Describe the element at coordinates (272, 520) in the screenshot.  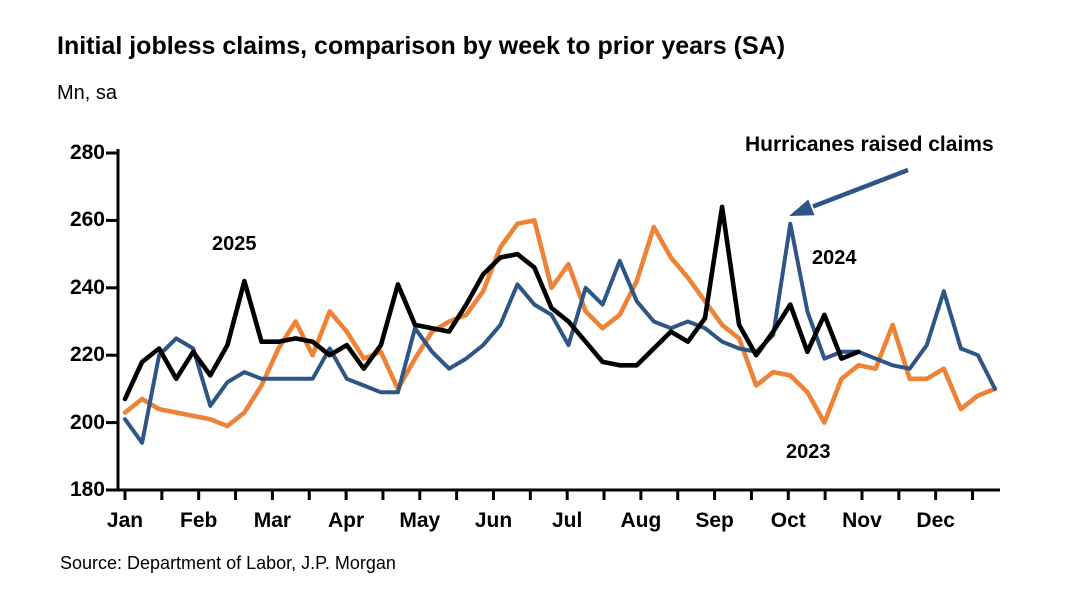
I see `x-tick-label-mar: Mar` at that location.